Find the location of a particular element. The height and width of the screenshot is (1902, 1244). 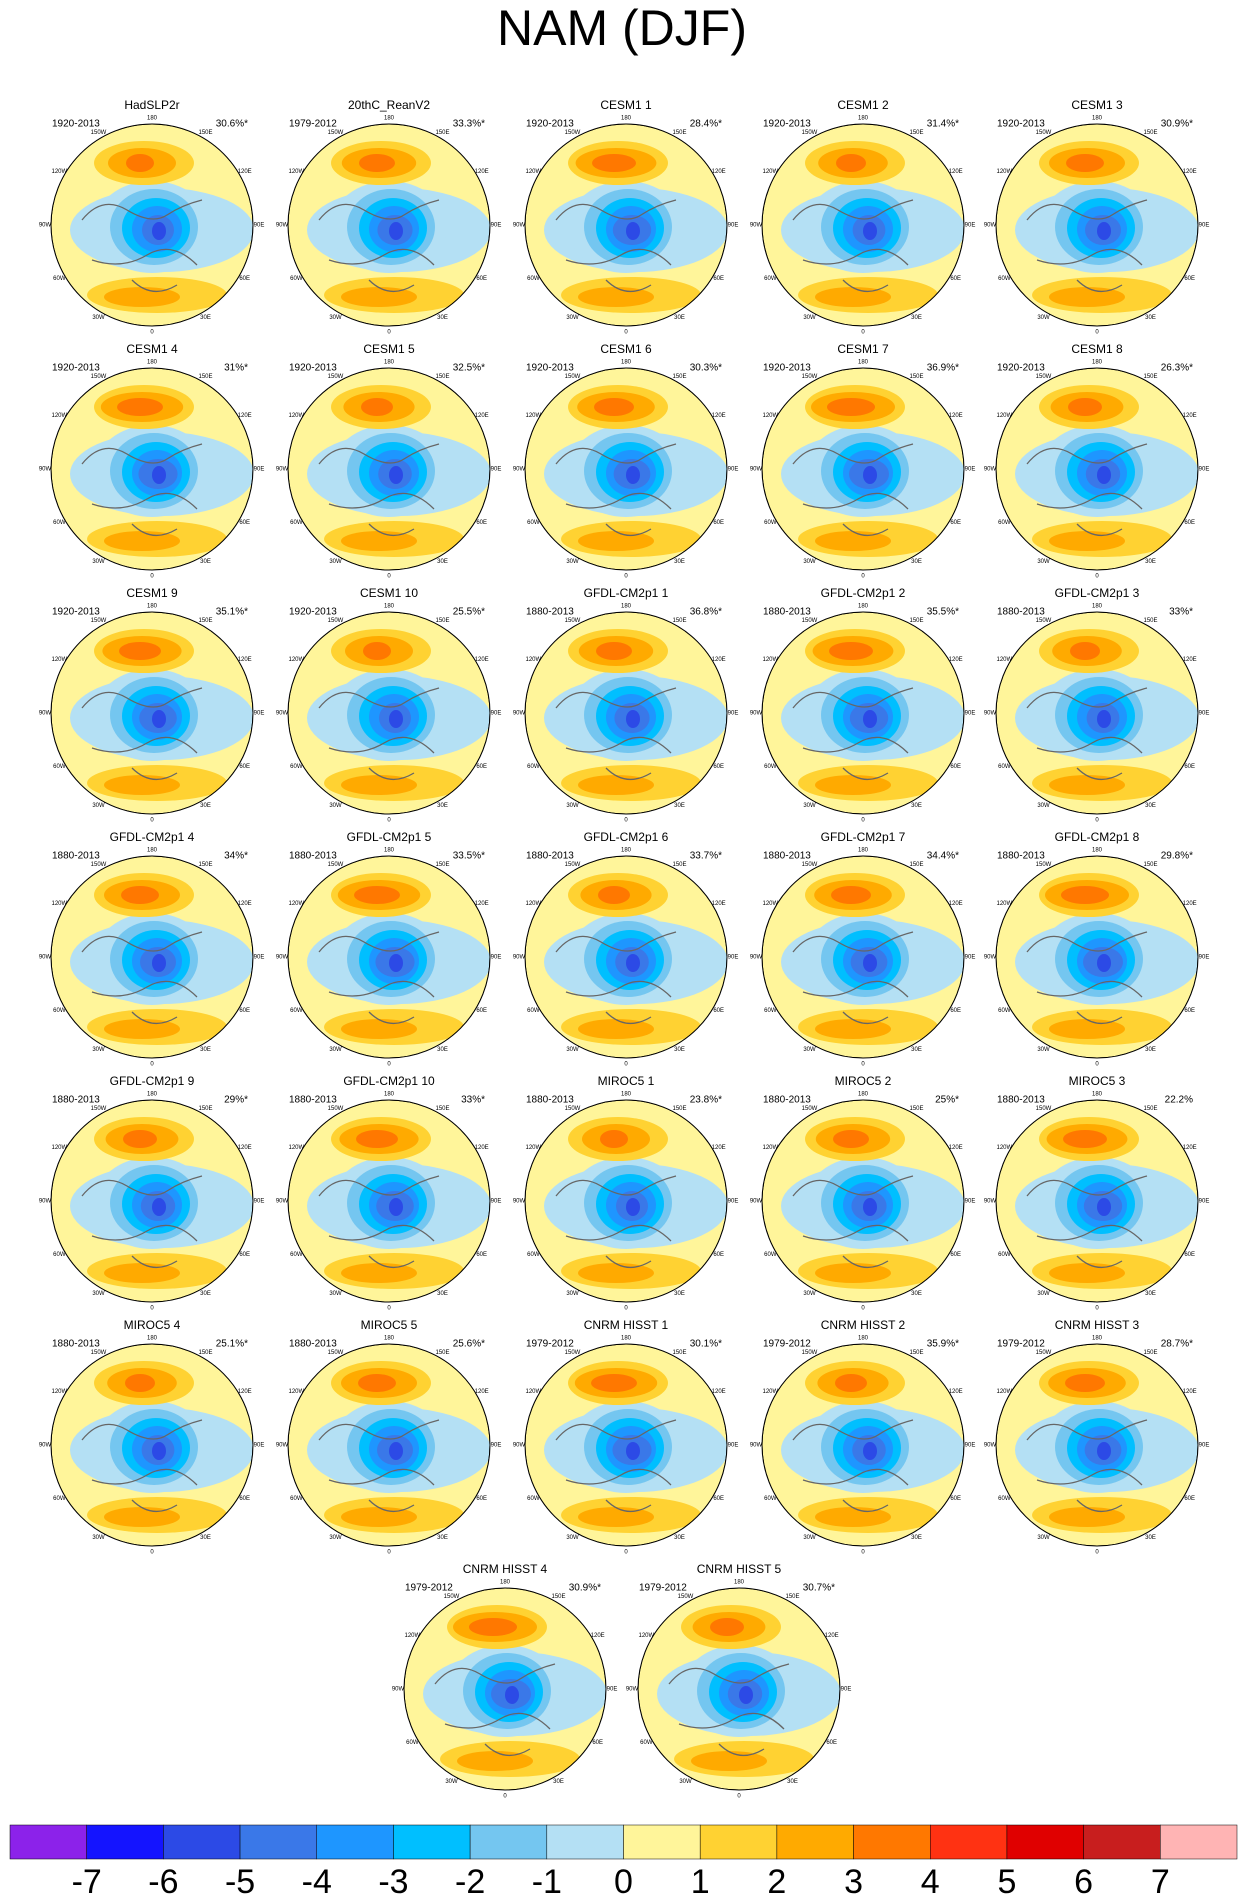

figure-title: NAM (DJF) is located at coordinates (622, 28).